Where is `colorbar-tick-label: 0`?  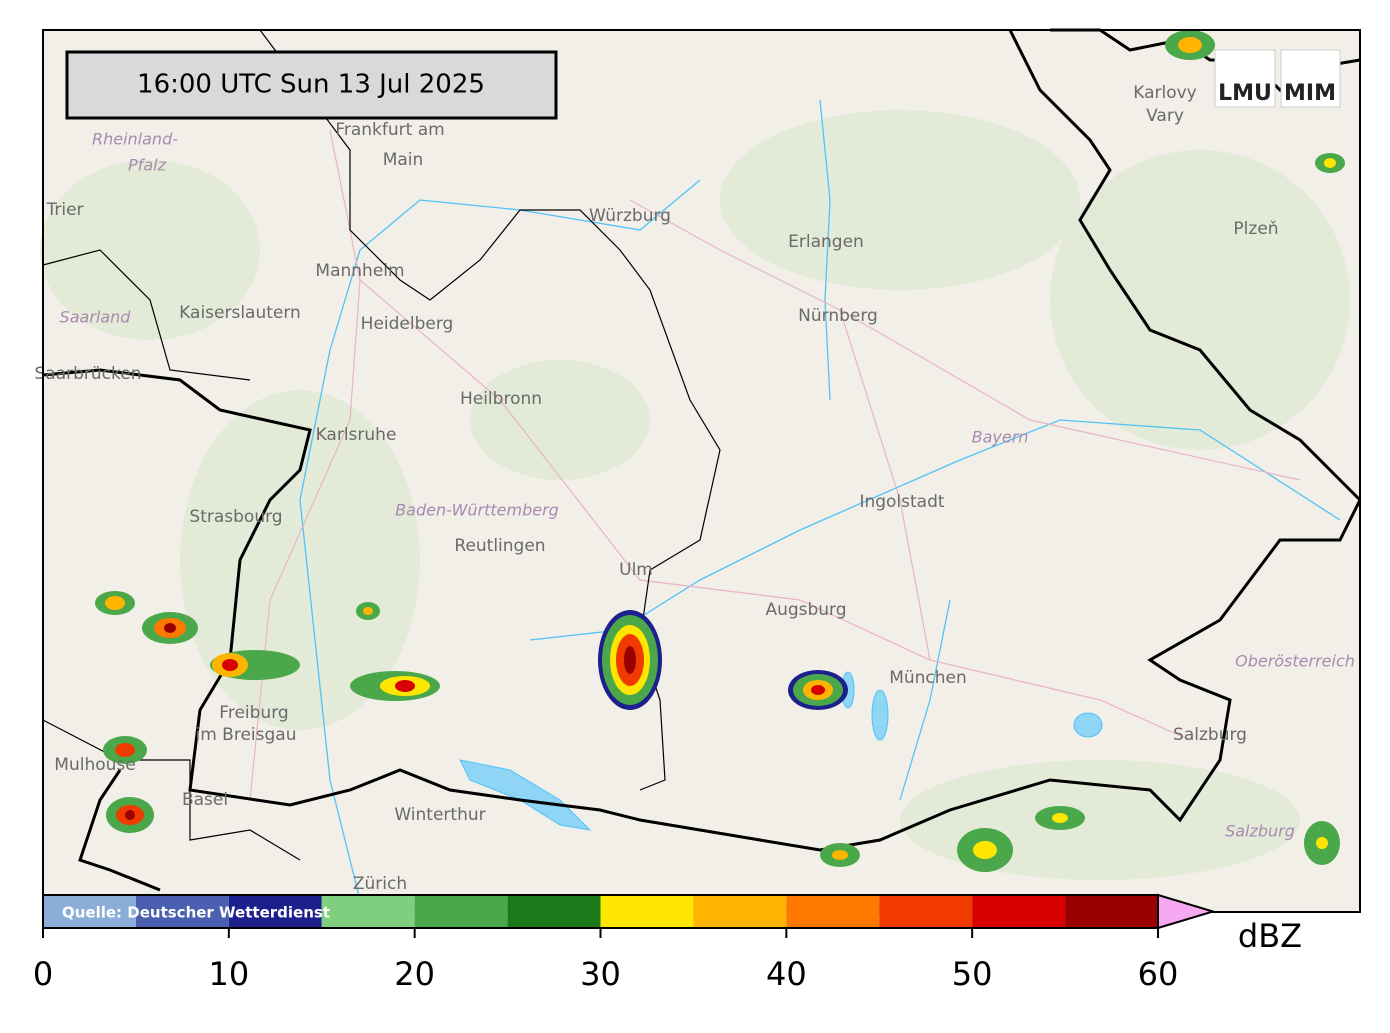 colorbar-tick-label: 0 is located at coordinates (43, 974).